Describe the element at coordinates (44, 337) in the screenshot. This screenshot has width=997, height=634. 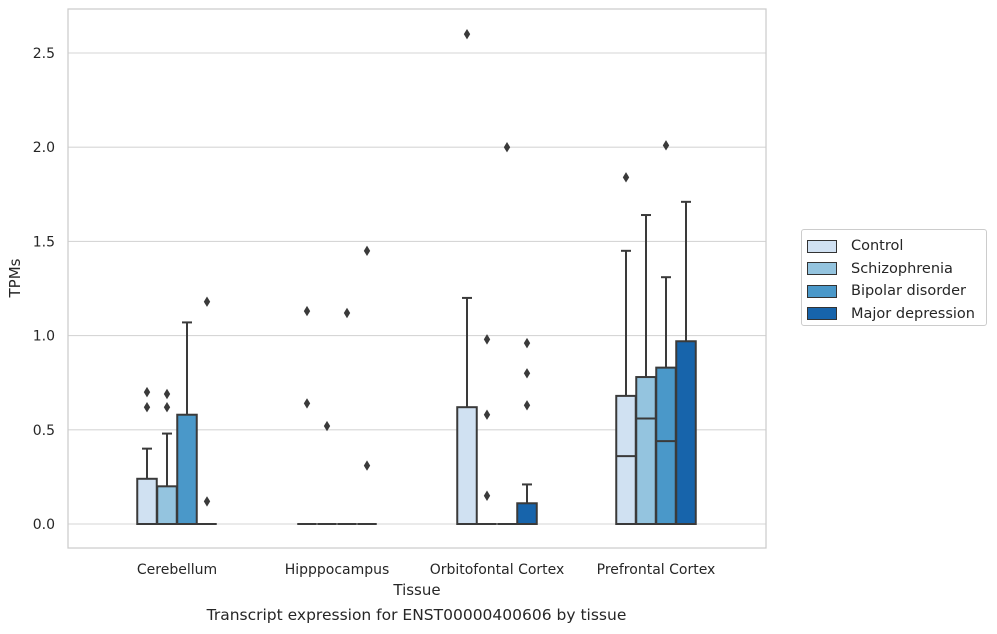
I see `y-tick-label: 1.0` at that location.